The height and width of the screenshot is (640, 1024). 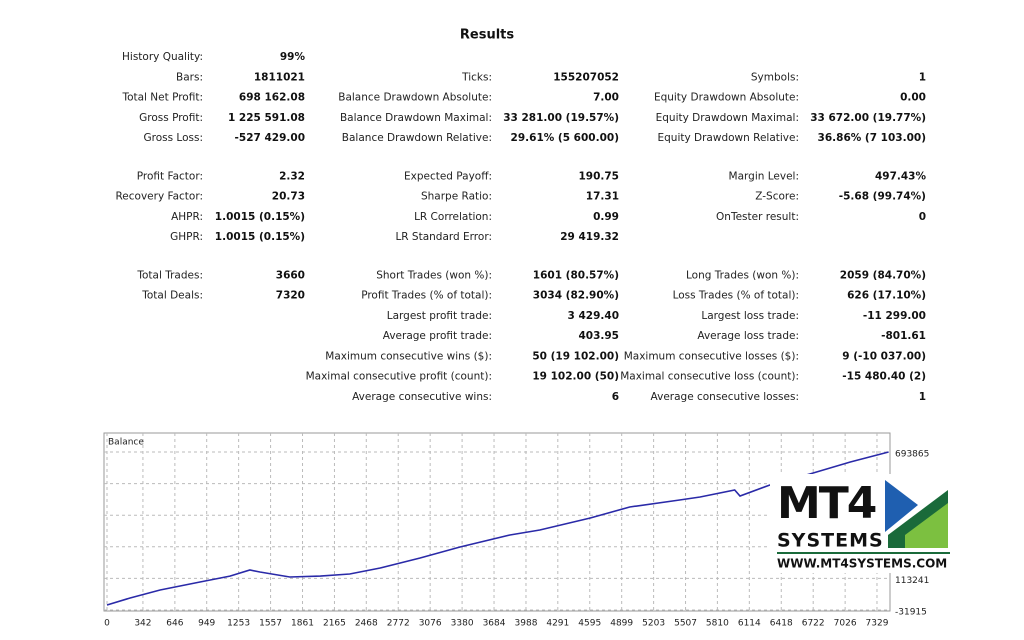 What do you see at coordinates (884, 356) in the screenshot?
I see `stat-value: 9 (-10 037.00)` at bounding box center [884, 356].